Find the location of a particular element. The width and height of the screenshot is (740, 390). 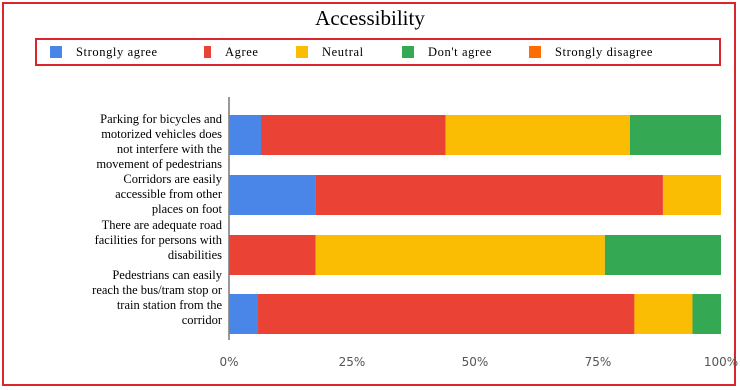

category-label-line: movement of pedestrians is located at coordinates (159, 164).